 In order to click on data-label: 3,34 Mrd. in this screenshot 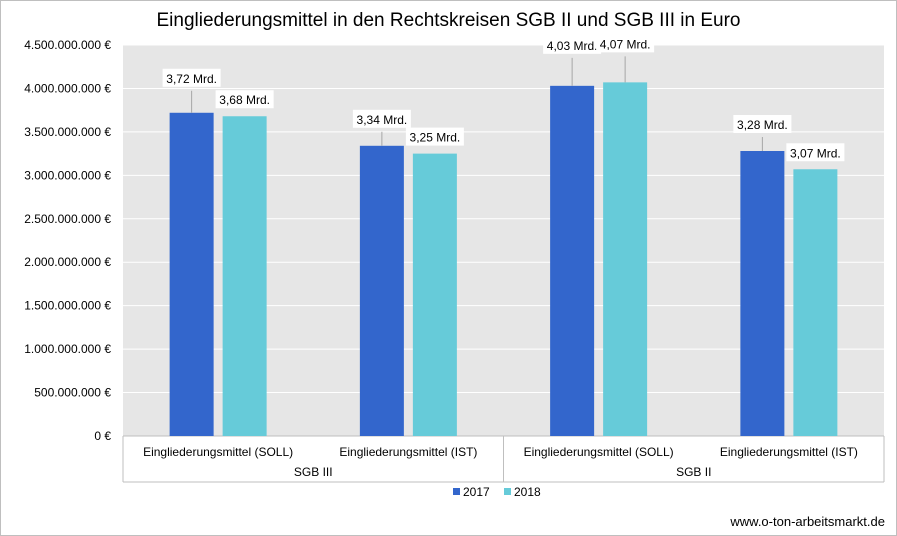, I will do `click(382, 120)`.